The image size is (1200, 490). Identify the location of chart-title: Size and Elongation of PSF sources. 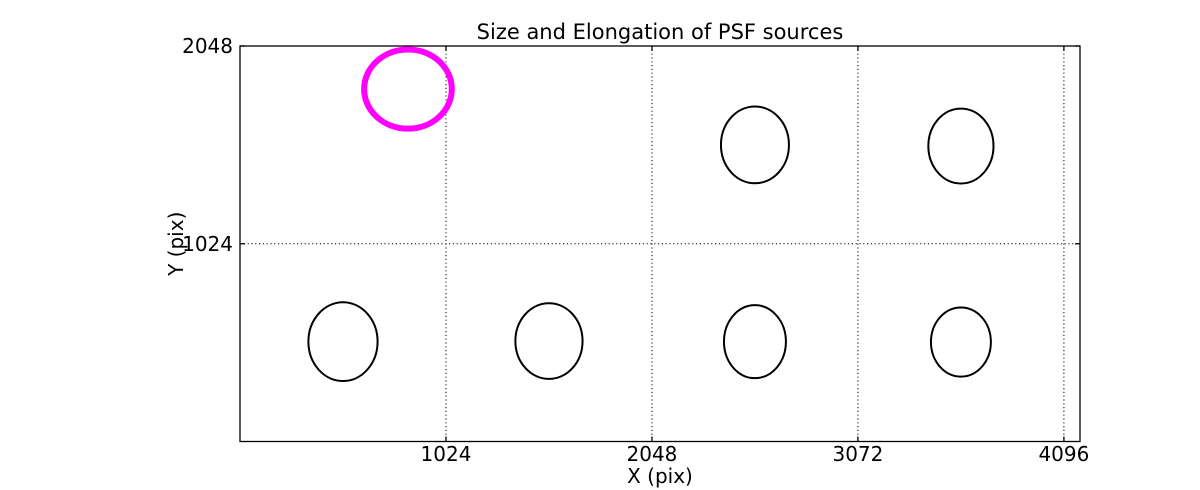
(660, 32).